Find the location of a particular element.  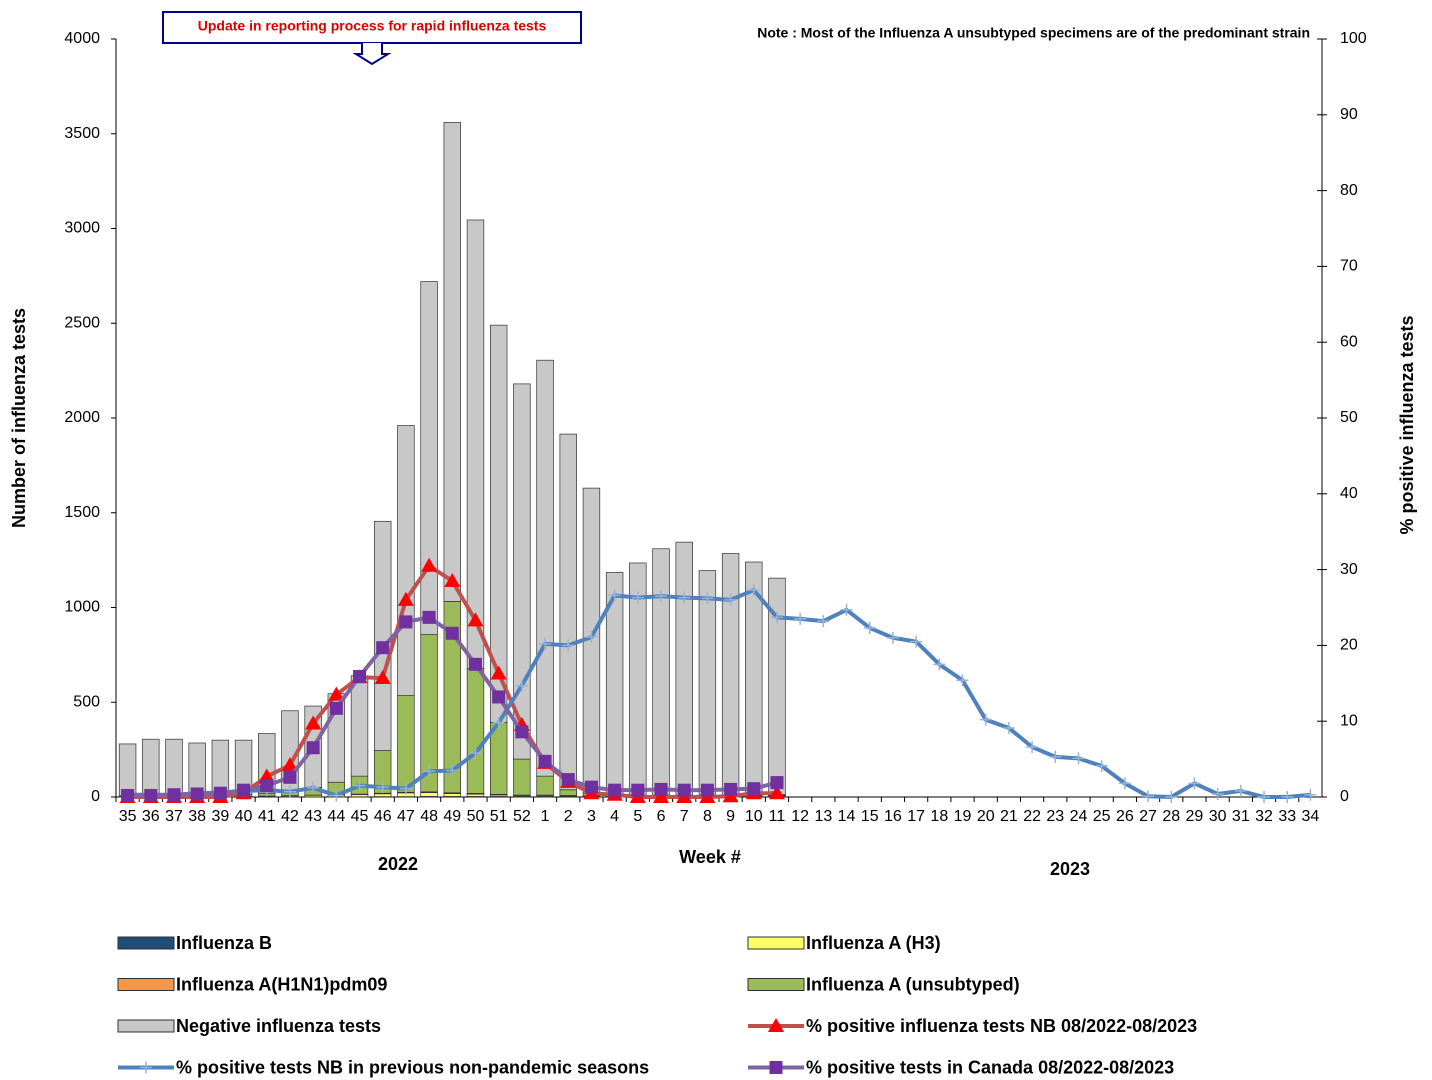

x-tick-label: 50 is located at coordinates (476, 816).